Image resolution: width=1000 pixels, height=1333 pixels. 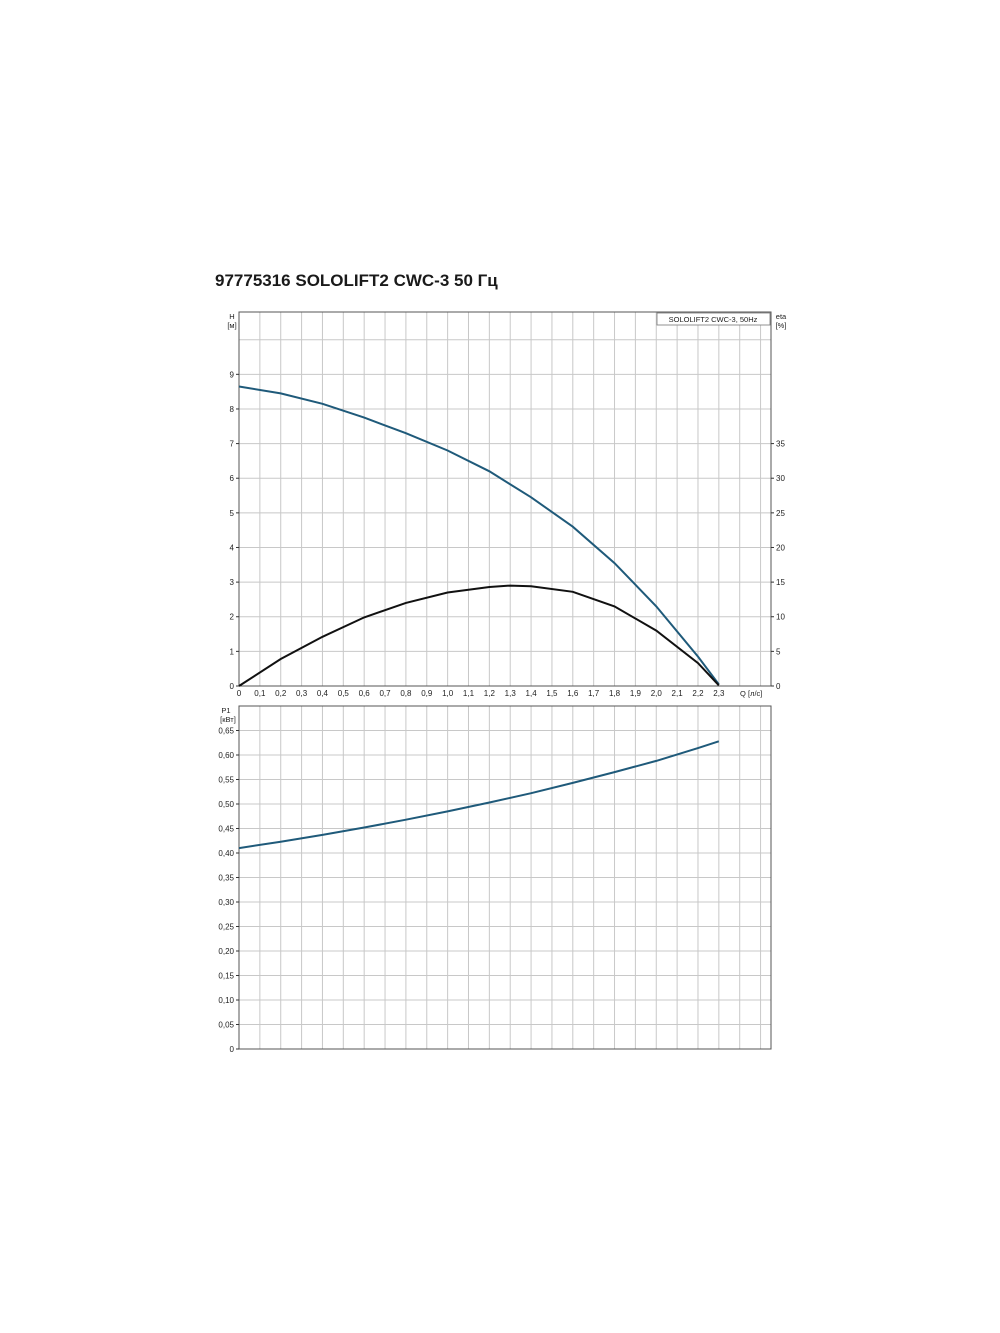 What do you see at coordinates (226, 853) in the screenshot?
I see `p1-tick-label: 0,40` at bounding box center [226, 853].